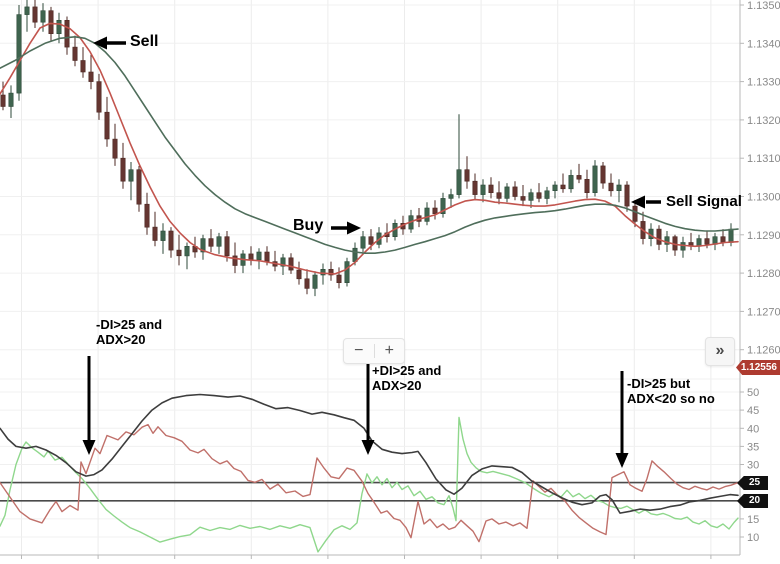 This screenshot has height=564, width=780. I want to click on indicator-axis-label: 45, so click(753, 411).